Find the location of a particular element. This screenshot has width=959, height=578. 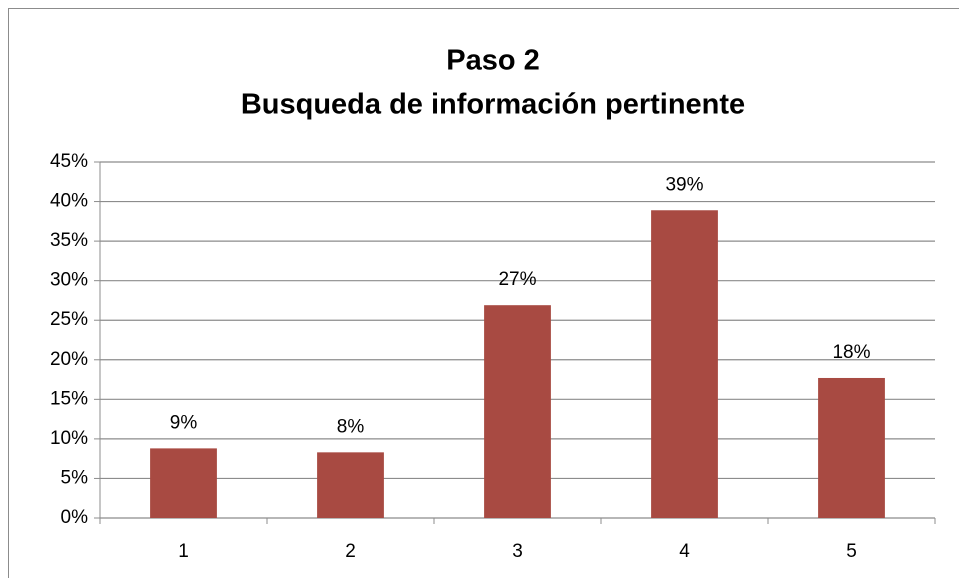

y-tick-label: 15% is located at coordinates (69, 398).